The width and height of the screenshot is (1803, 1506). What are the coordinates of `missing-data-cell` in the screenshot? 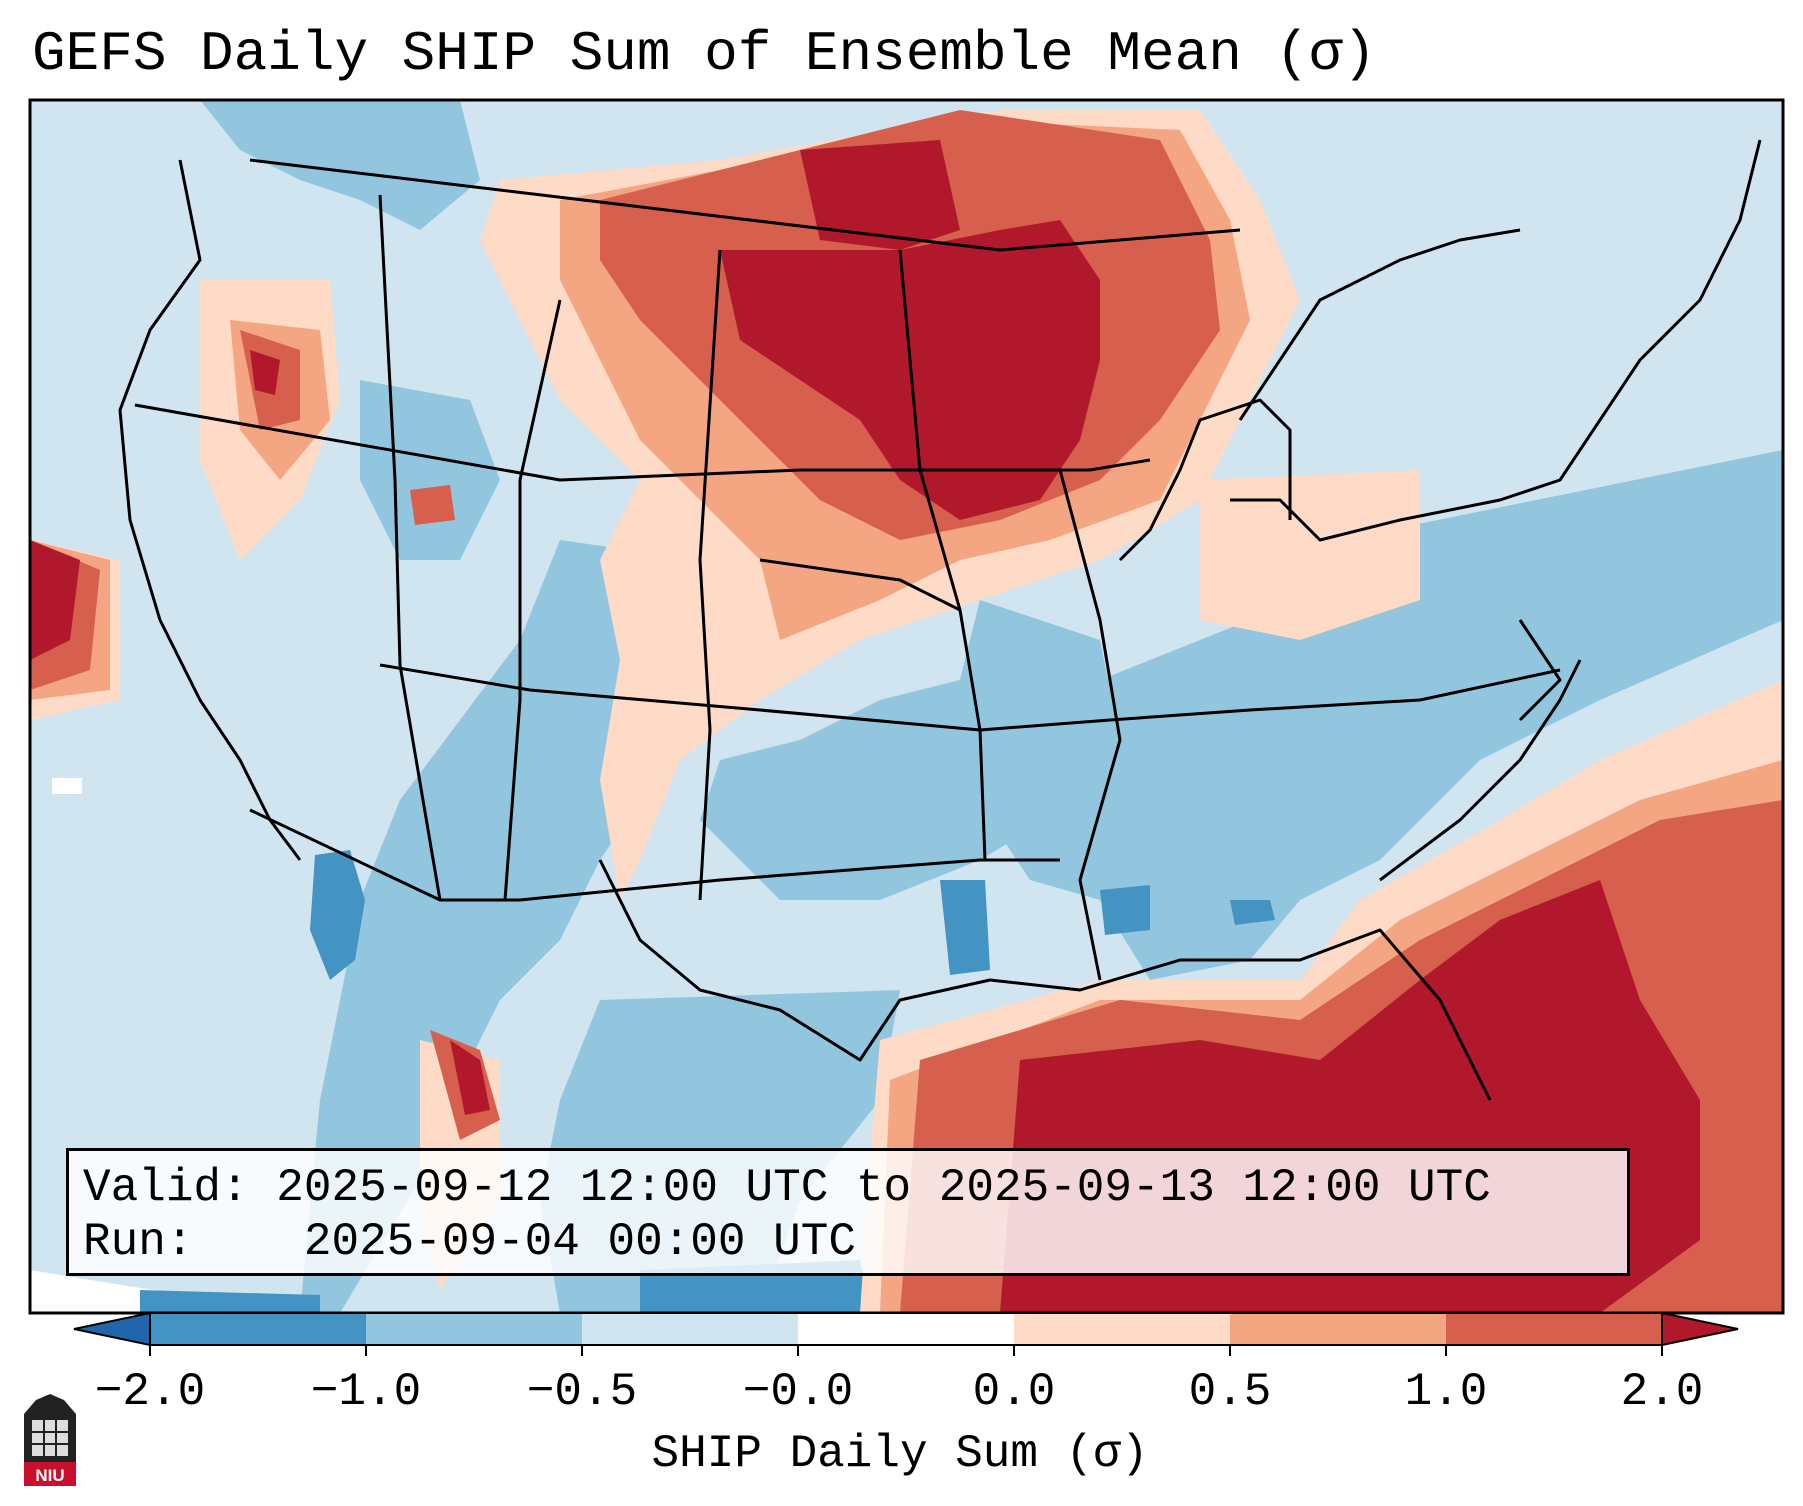 It's located at (67, 786).